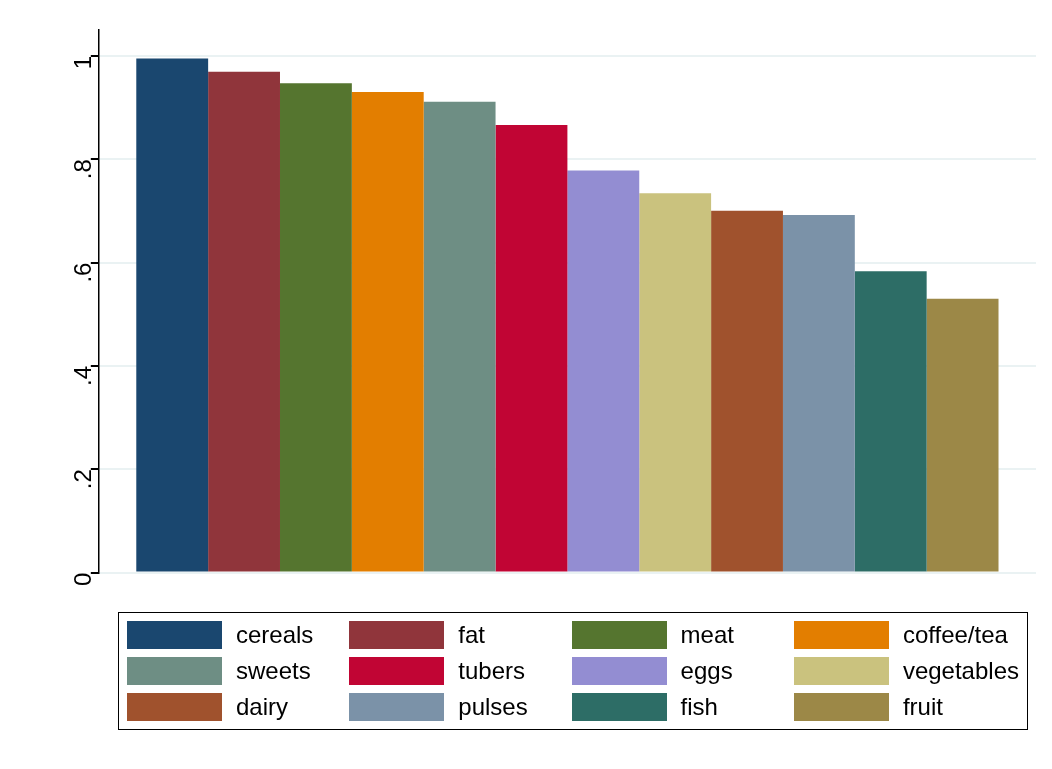  What do you see at coordinates (83, 375) in the screenshot?
I see `y-tick-label: .4` at bounding box center [83, 375].